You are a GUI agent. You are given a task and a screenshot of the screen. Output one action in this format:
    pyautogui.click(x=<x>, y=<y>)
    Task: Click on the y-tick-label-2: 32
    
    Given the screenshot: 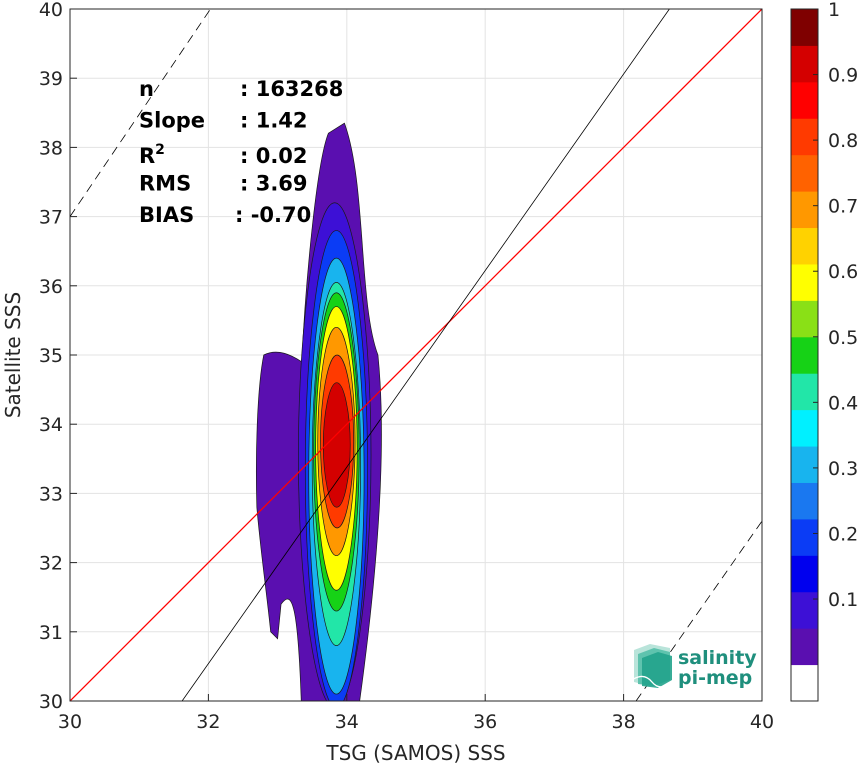 What is the action you would take?
    pyautogui.click(x=51, y=564)
    